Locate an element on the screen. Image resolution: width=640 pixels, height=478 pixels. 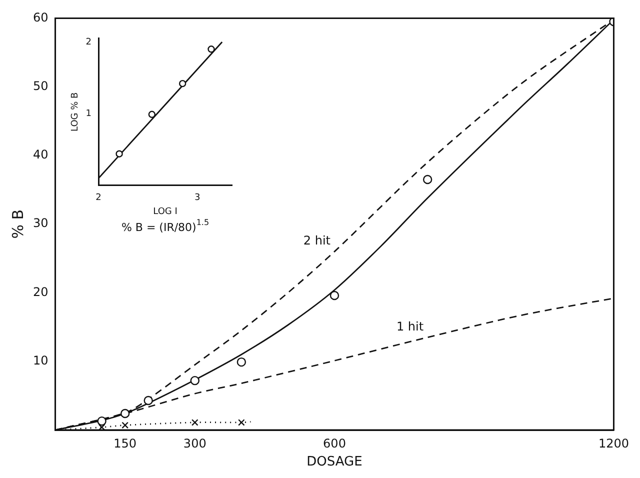
y-tick-label: 40 is located at coordinates (40, 155).